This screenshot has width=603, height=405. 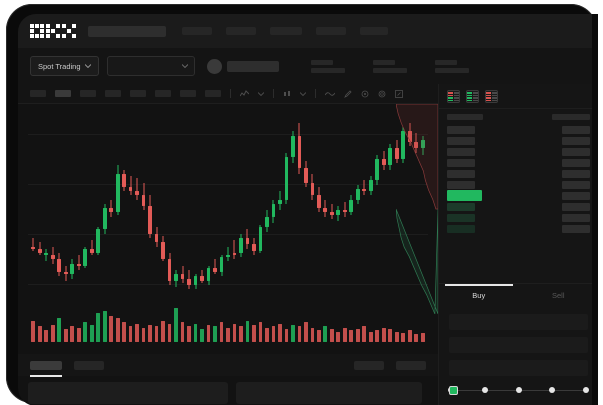 I want to click on tf-1d, so click(x=163, y=93).